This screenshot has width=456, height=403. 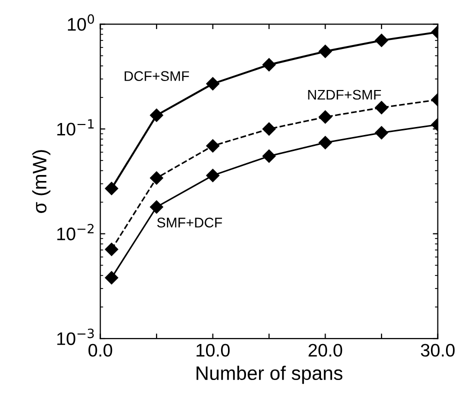 What do you see at coordinates (344, 95) in the screenshot?
I see `series-label: NZDF+SMF` at bounding box center [344, 95].